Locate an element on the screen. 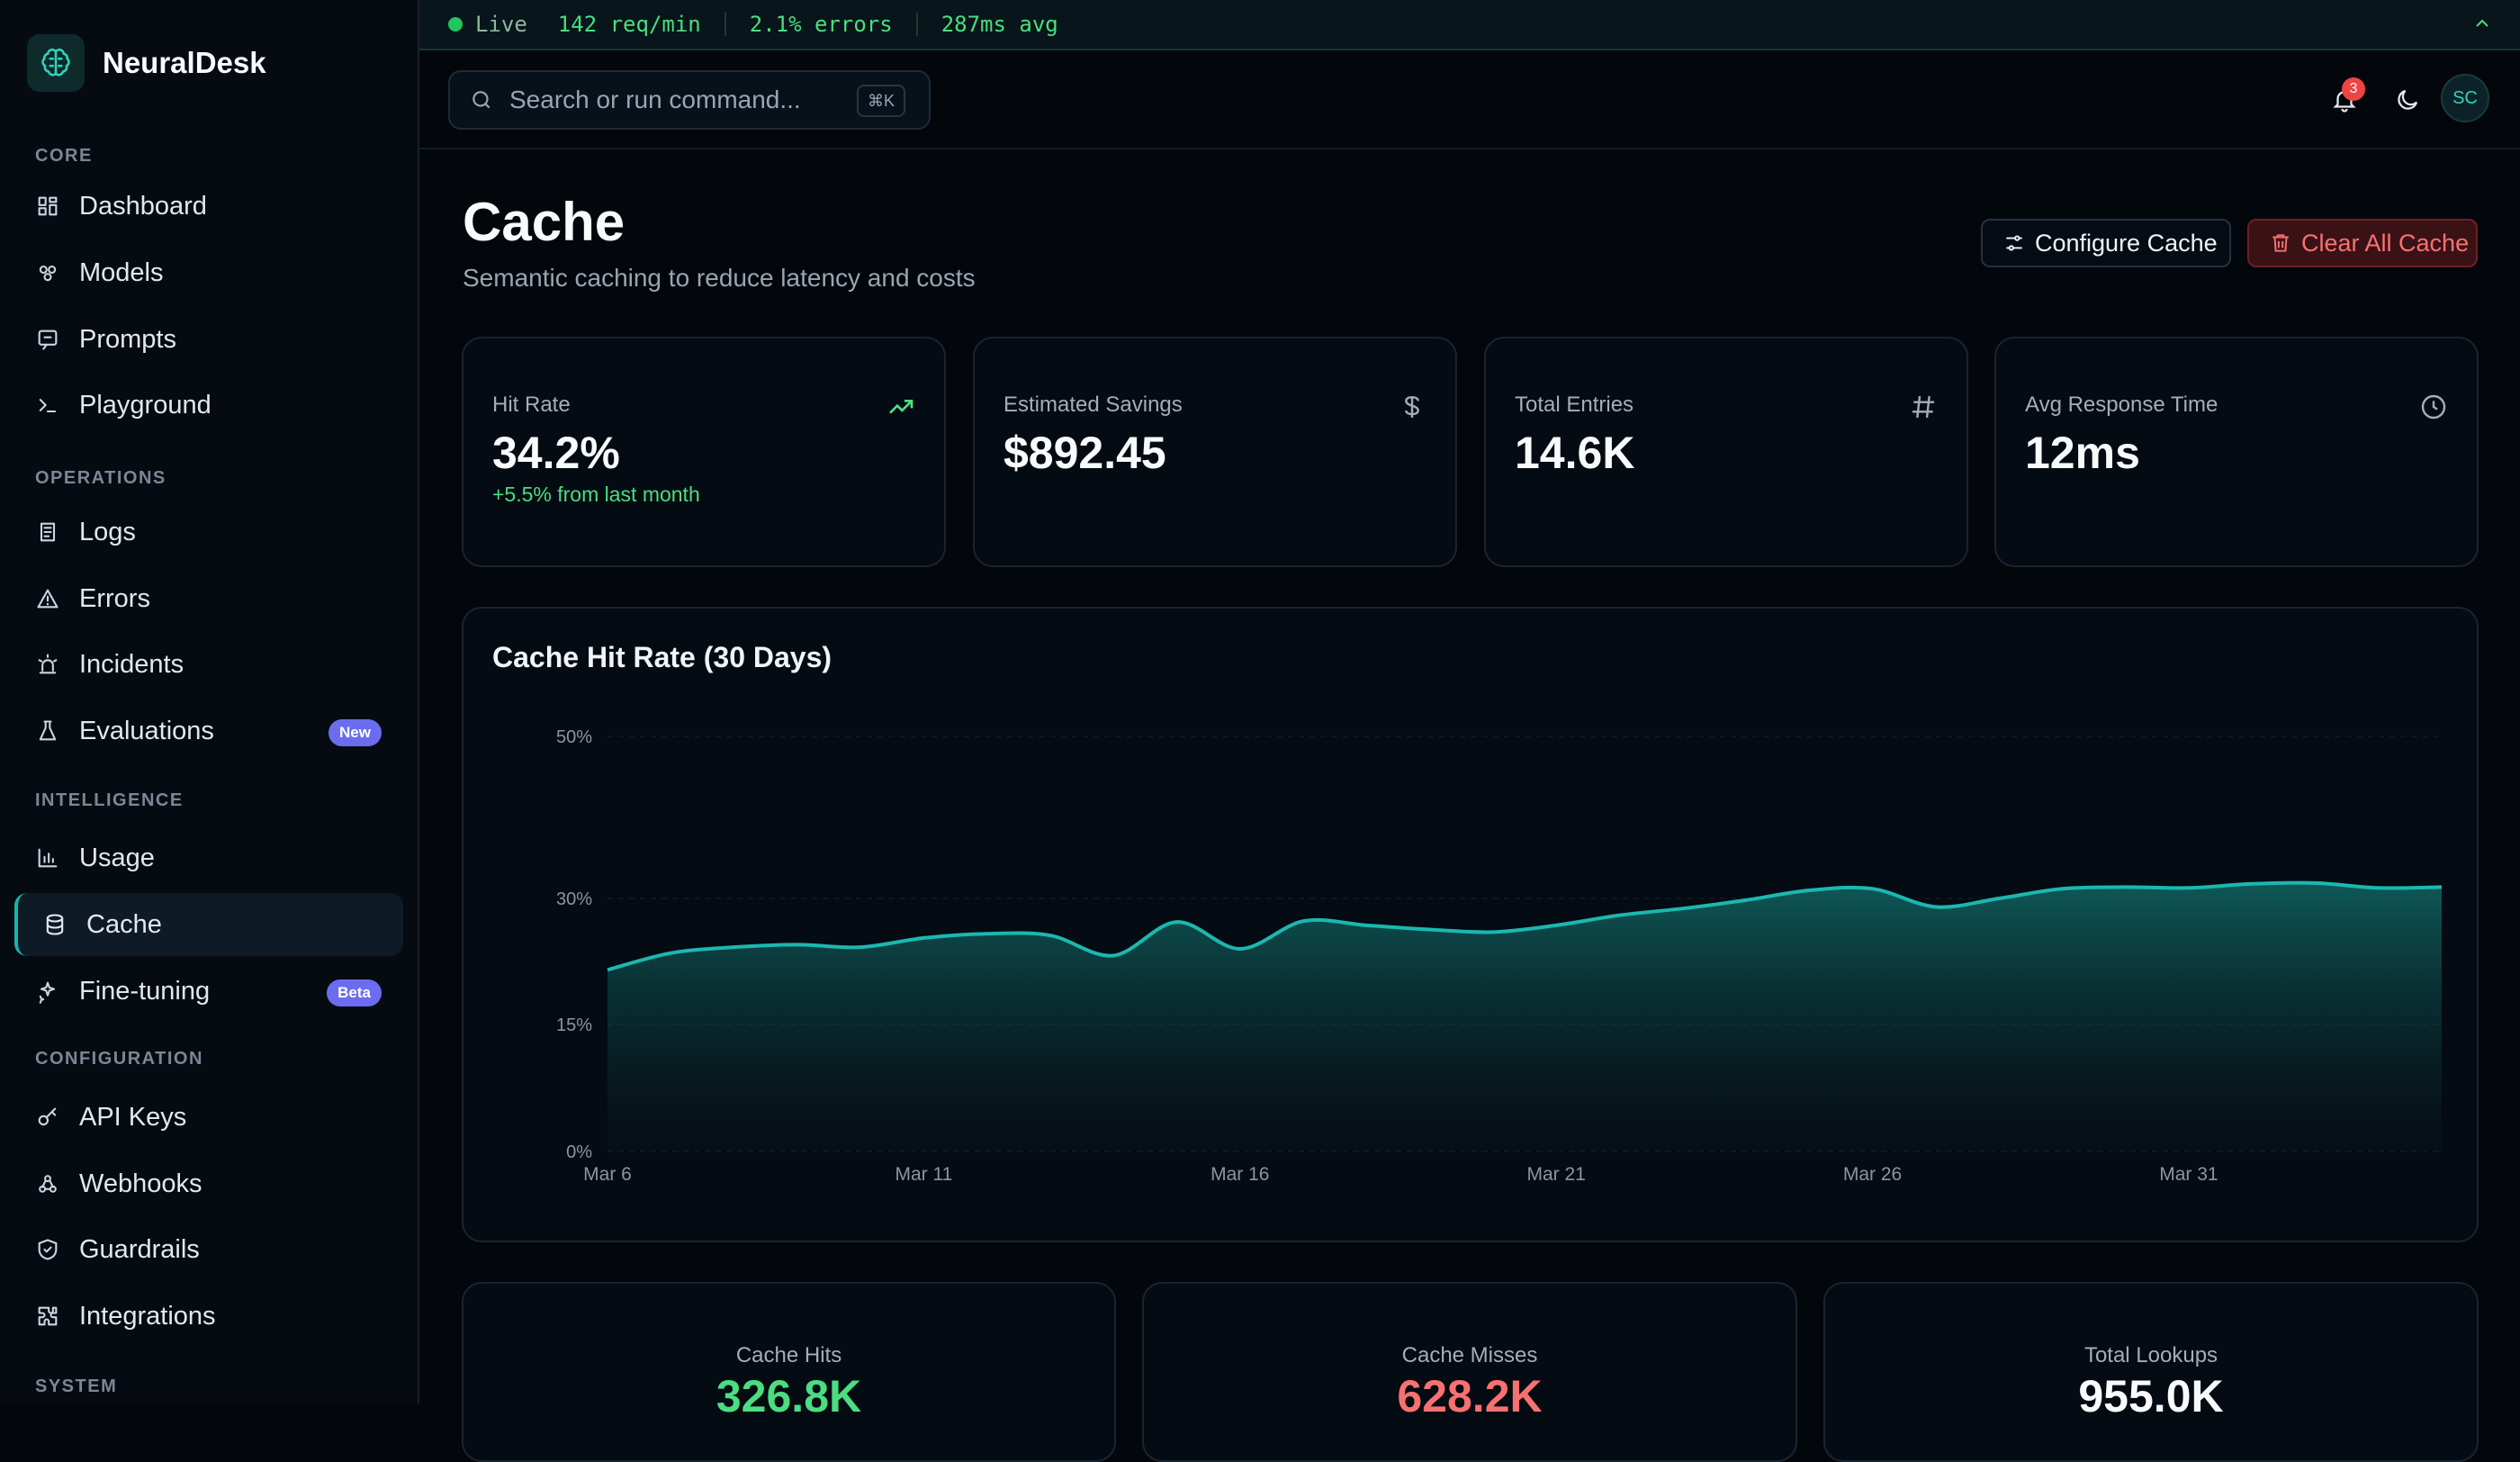 Image resolution: width=2520 pixels, height=1462 pixels. y-tick-label: 30% is located at coordinates (574, 899).